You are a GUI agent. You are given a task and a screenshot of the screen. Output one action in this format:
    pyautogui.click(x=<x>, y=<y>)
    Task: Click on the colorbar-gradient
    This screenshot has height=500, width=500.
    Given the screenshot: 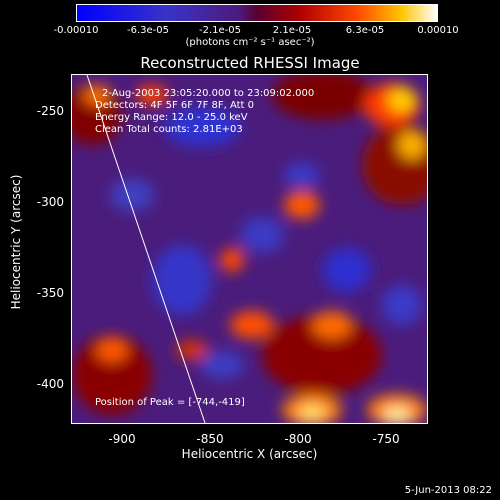 What is the action you would take?
    pyautogui.click(x=257, y=13)
    